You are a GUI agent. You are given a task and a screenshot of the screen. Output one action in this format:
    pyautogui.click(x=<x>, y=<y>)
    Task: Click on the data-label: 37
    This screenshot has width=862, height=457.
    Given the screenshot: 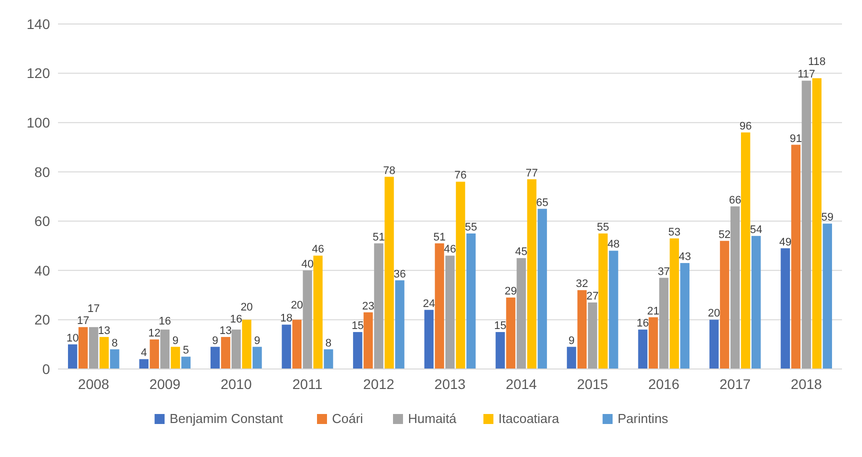 What is the action you would take?
    pyautogui.click(x=664, y=272)
    